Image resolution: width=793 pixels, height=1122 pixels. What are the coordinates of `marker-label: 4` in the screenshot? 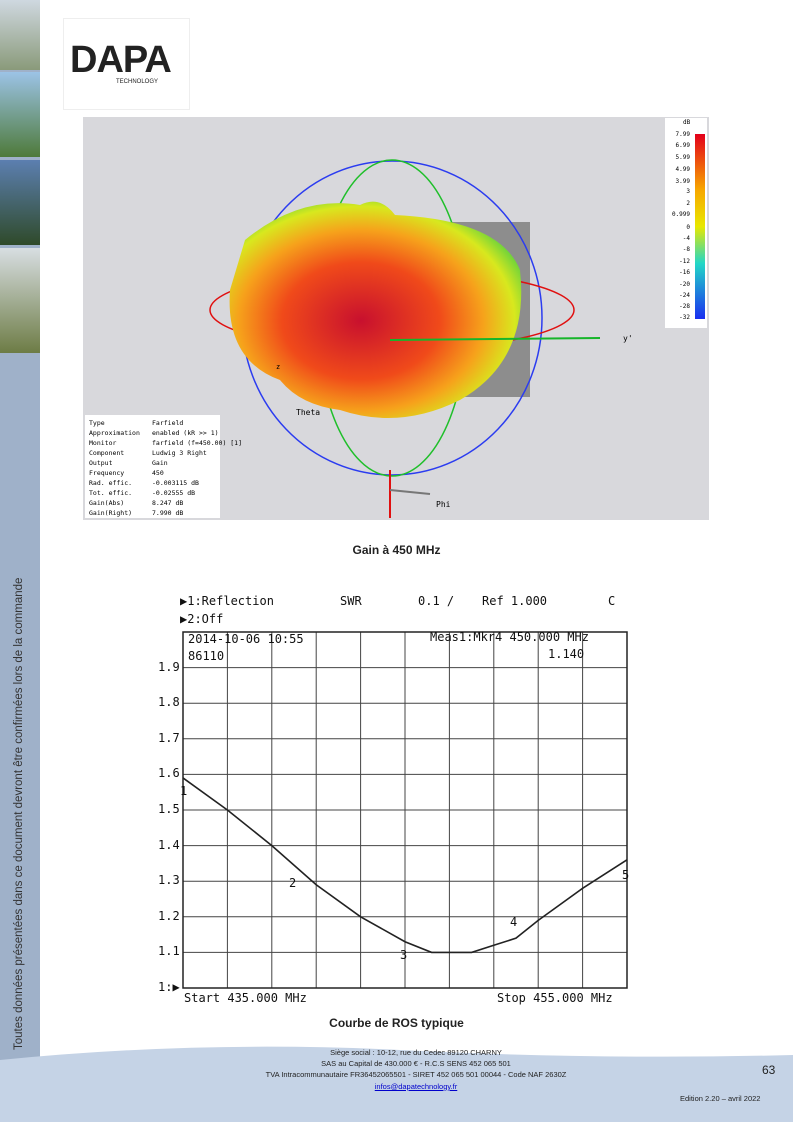 It's located at (514, 922).